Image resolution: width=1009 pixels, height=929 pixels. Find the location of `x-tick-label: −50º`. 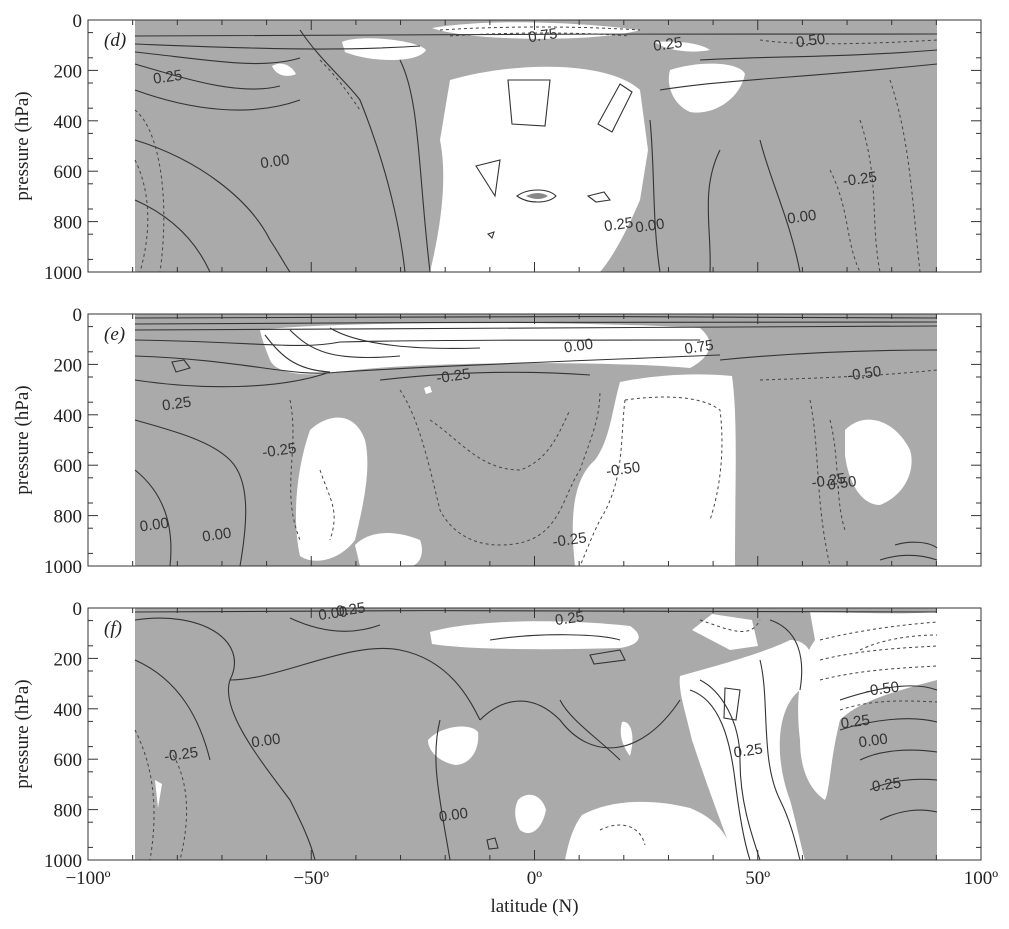

x-tick-label: −50º is located at coordinates (311, 878).